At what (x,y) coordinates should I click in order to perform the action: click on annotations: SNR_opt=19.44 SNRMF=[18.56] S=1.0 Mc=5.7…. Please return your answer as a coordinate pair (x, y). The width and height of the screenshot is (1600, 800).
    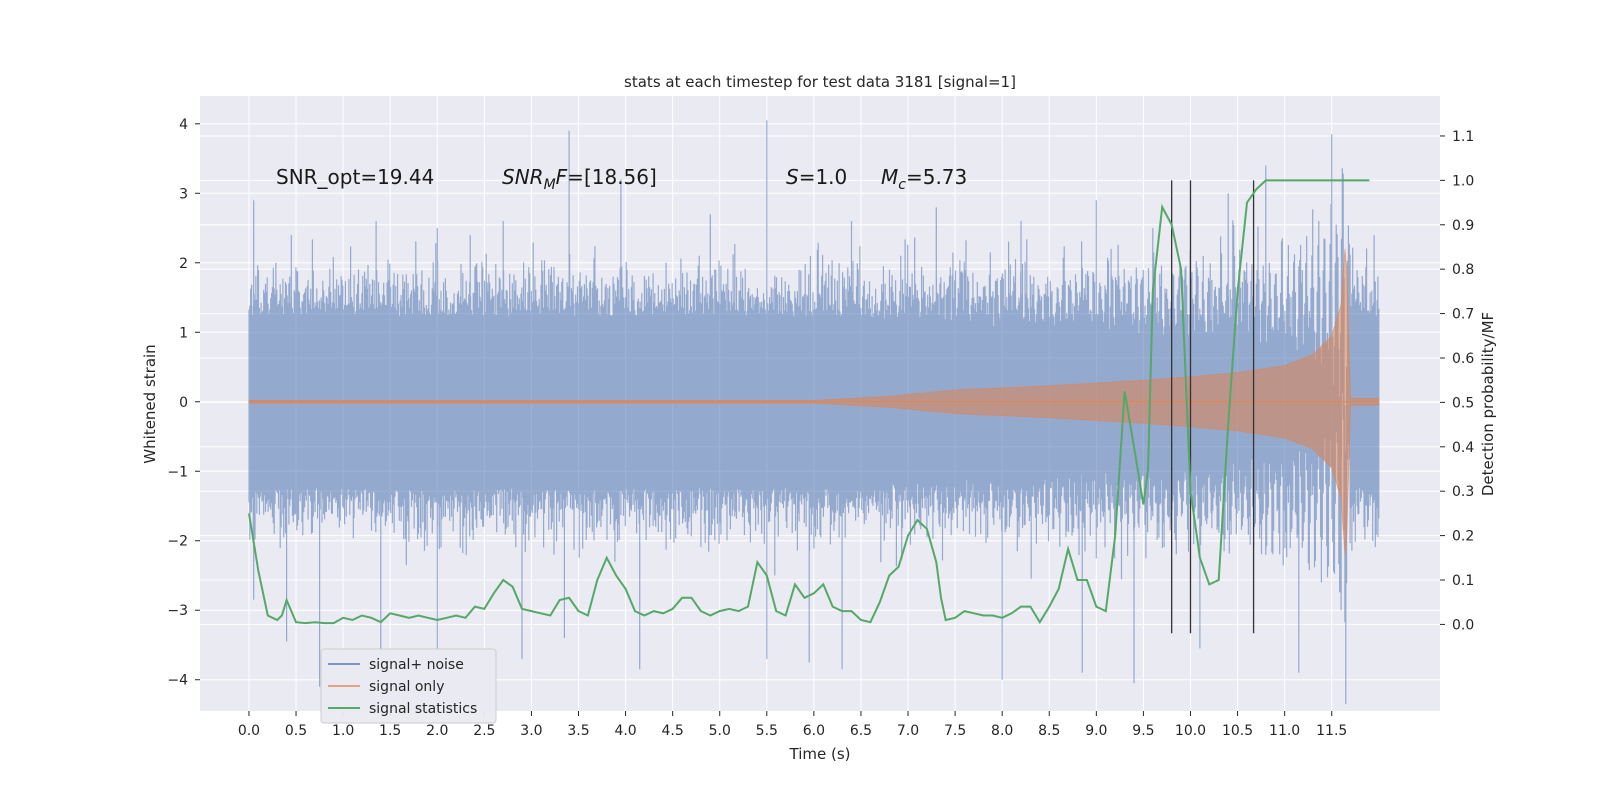
    Looking at the image, I should click on (621, 179).